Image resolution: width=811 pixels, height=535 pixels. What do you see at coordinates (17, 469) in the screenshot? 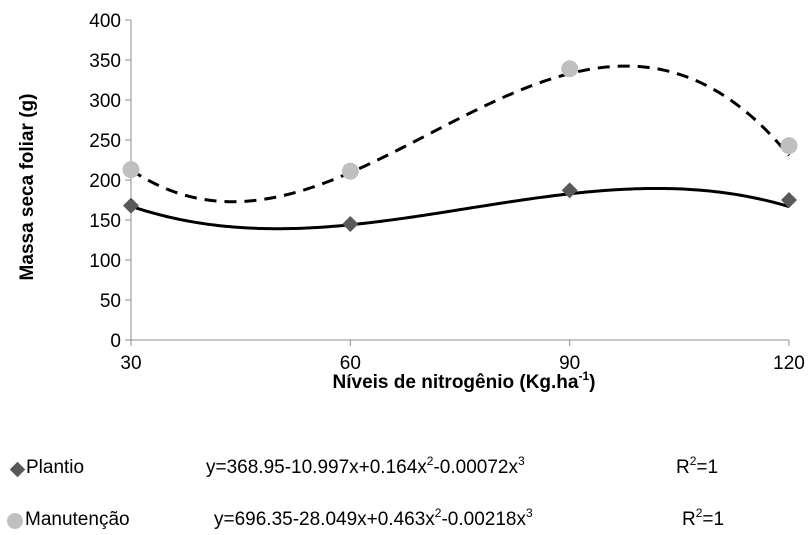
I see `legend-plantio-marker` at bounding box center [17, 469].